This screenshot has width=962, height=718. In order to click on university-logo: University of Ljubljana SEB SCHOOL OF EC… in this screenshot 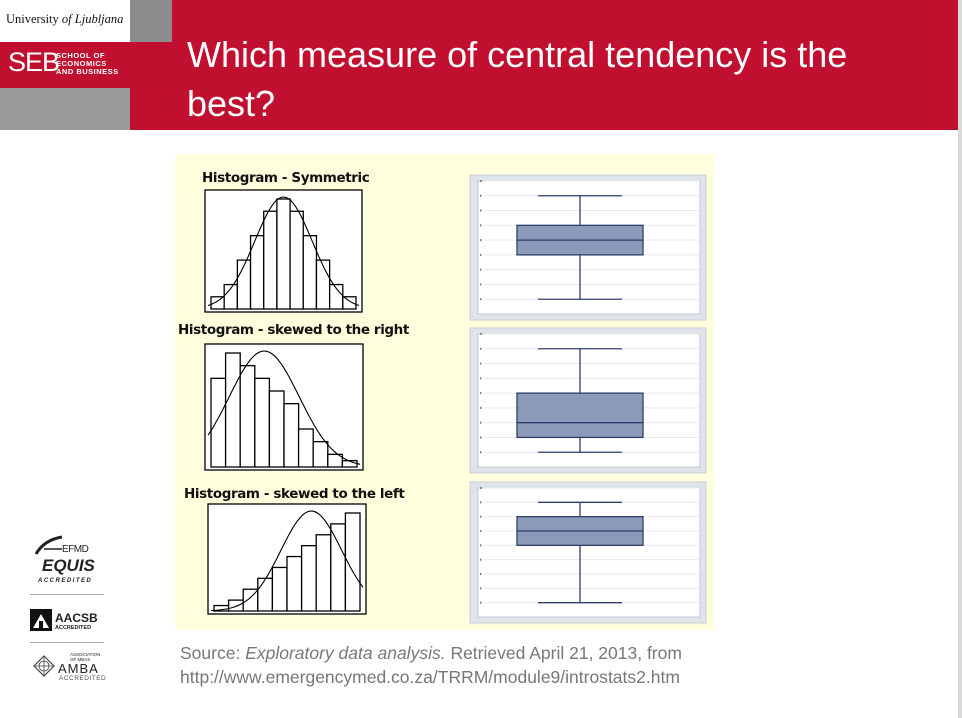, I will do `click(65, 65)`.